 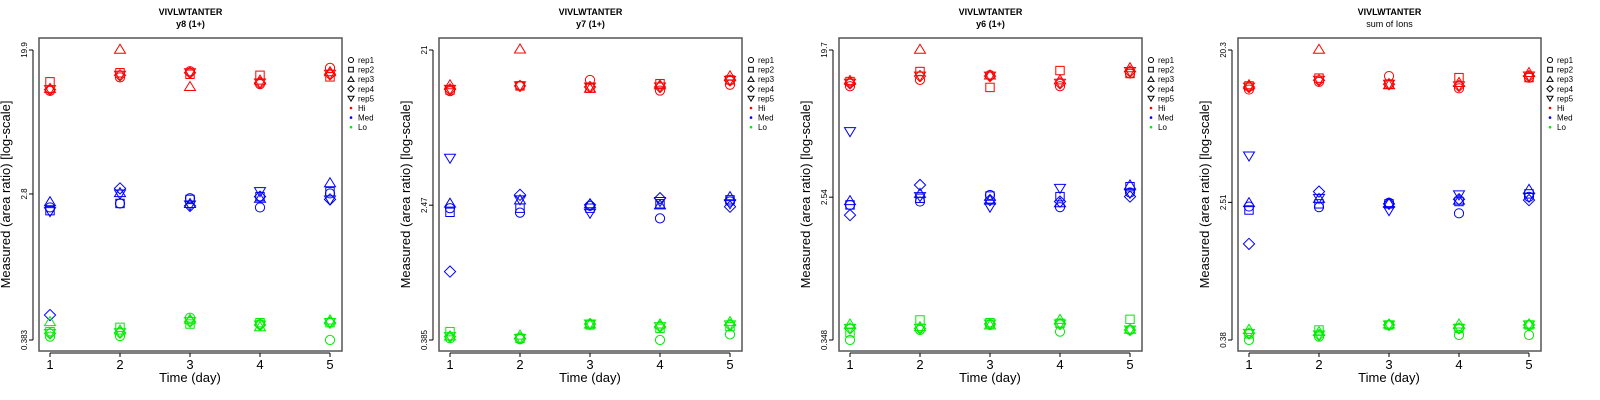 What do you see at coordinates (330, 340) in the screenshot?
I see `point-lo-rep1-day5` at bounding box center [330, 340].